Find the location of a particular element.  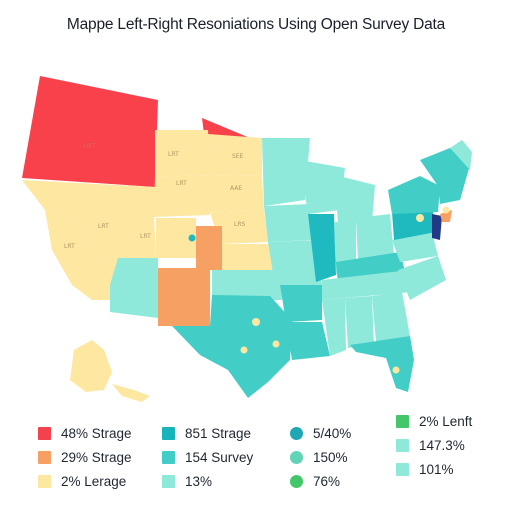

region-maine is located at coordinates (461, 155).